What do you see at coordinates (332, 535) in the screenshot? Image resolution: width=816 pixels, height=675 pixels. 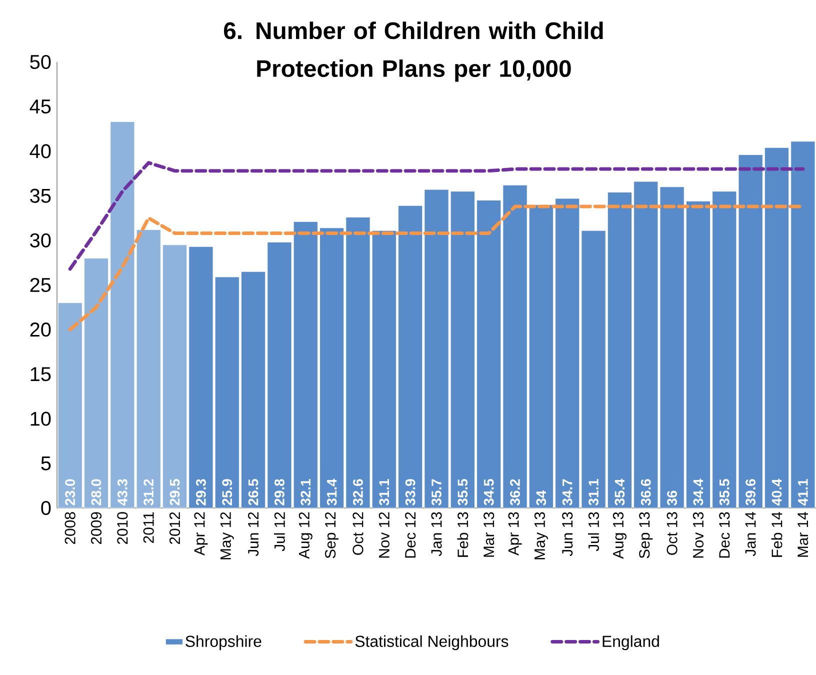 I see `x-tick-label: Sep 12` at bounding box center [332, 535].